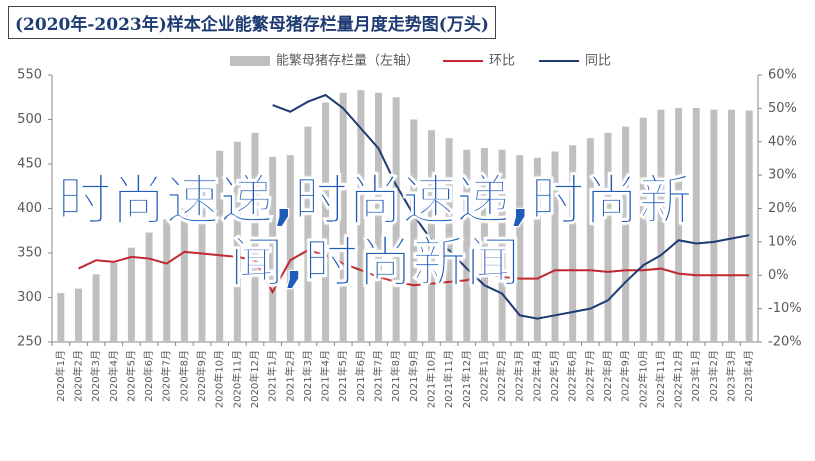  I want to click on x-tick-label: 2020年2月, so click(77, 376).